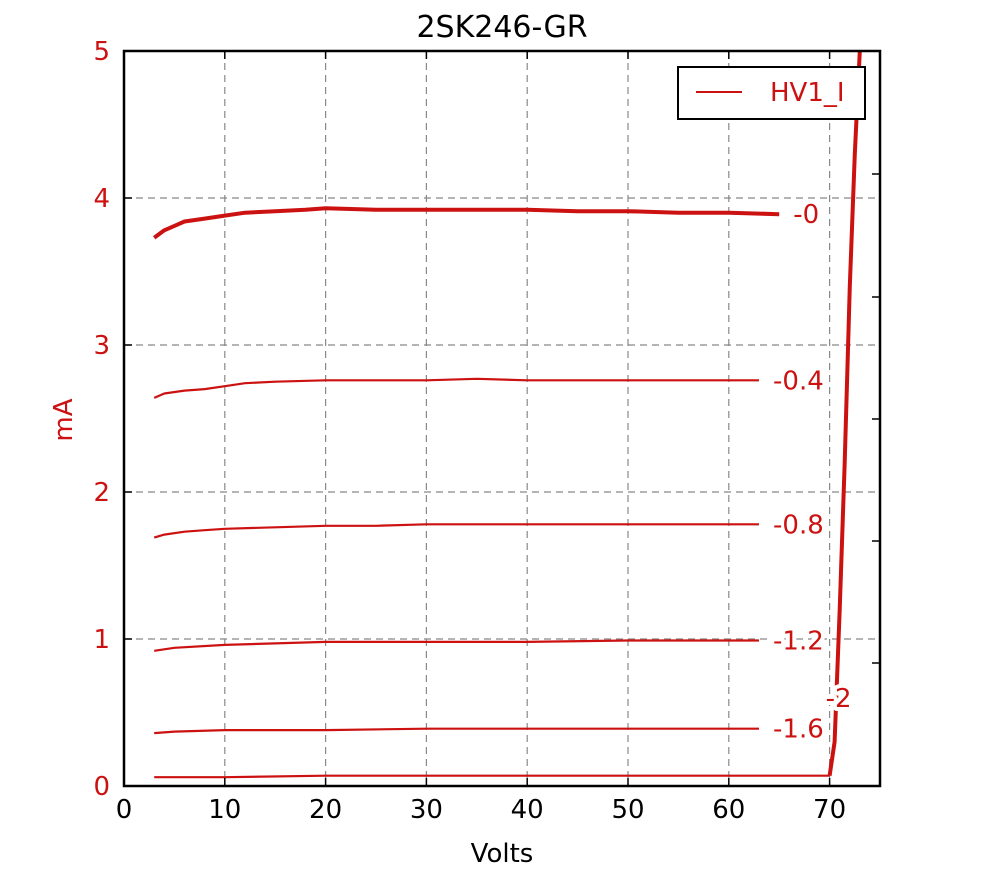  Describe the element at coordinates (101, 640) in the screenshot. I see `y-tick-label: 1` at that location.